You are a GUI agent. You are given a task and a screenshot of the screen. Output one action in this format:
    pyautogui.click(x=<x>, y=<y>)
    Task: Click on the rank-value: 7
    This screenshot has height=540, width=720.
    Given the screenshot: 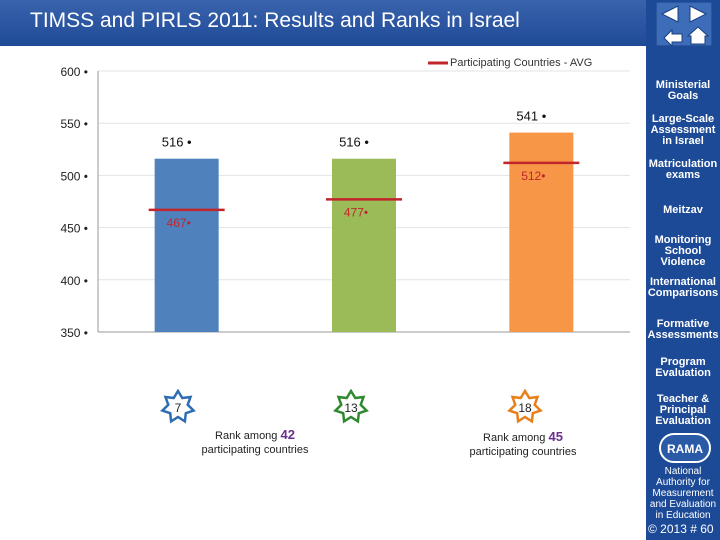 What is the action you would take?
    pyautogui.click(x=178, y=408)
    